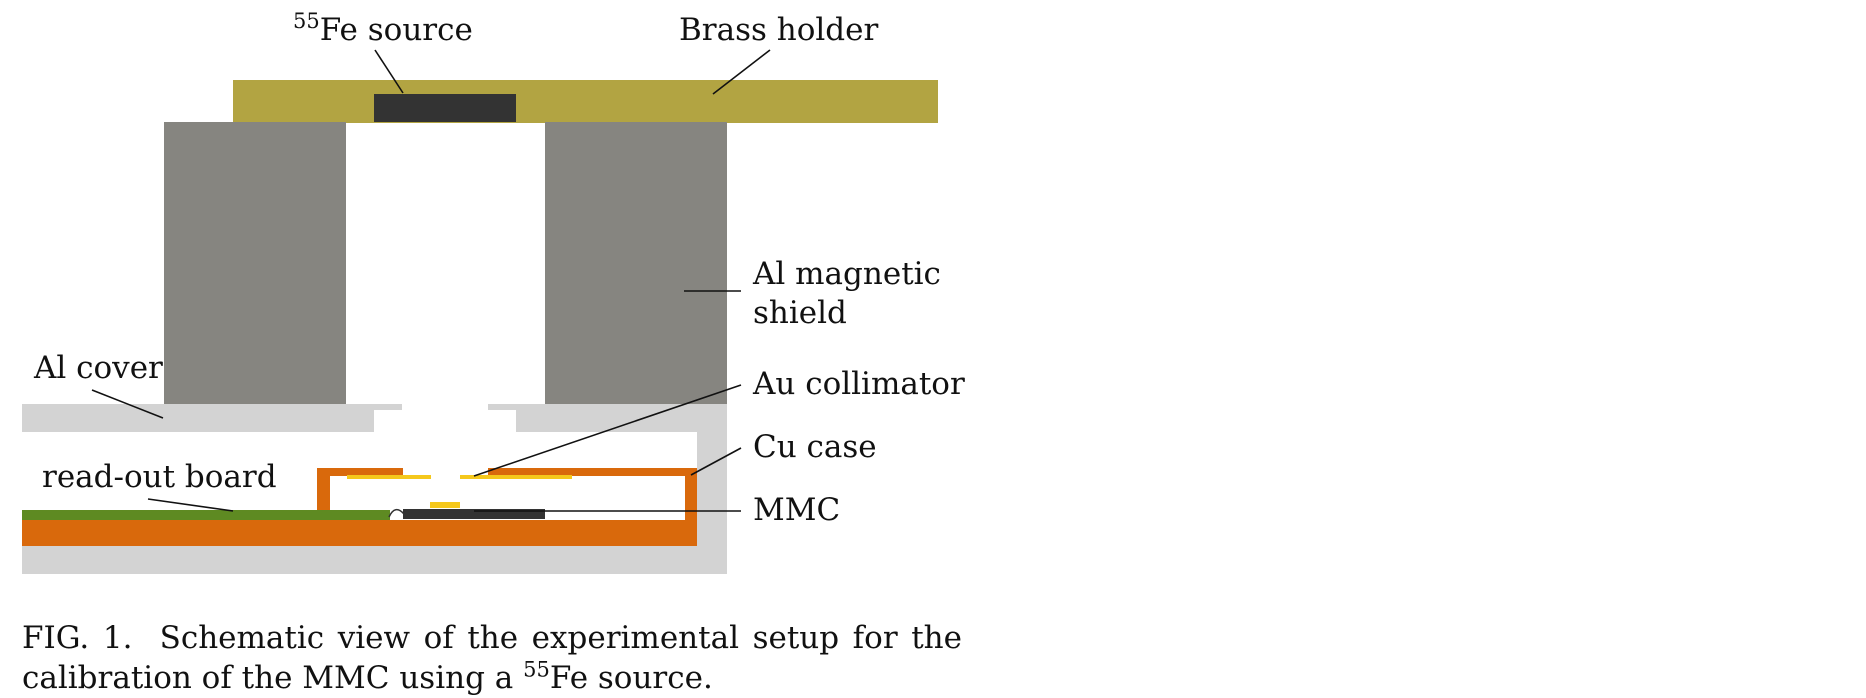 Image resolution: width=1866 pixels, height=698 pixels. What do you see at coordinates (389, 477) in the screenshot?
I see `au-collimator-left` at bounding box center [389, 477].